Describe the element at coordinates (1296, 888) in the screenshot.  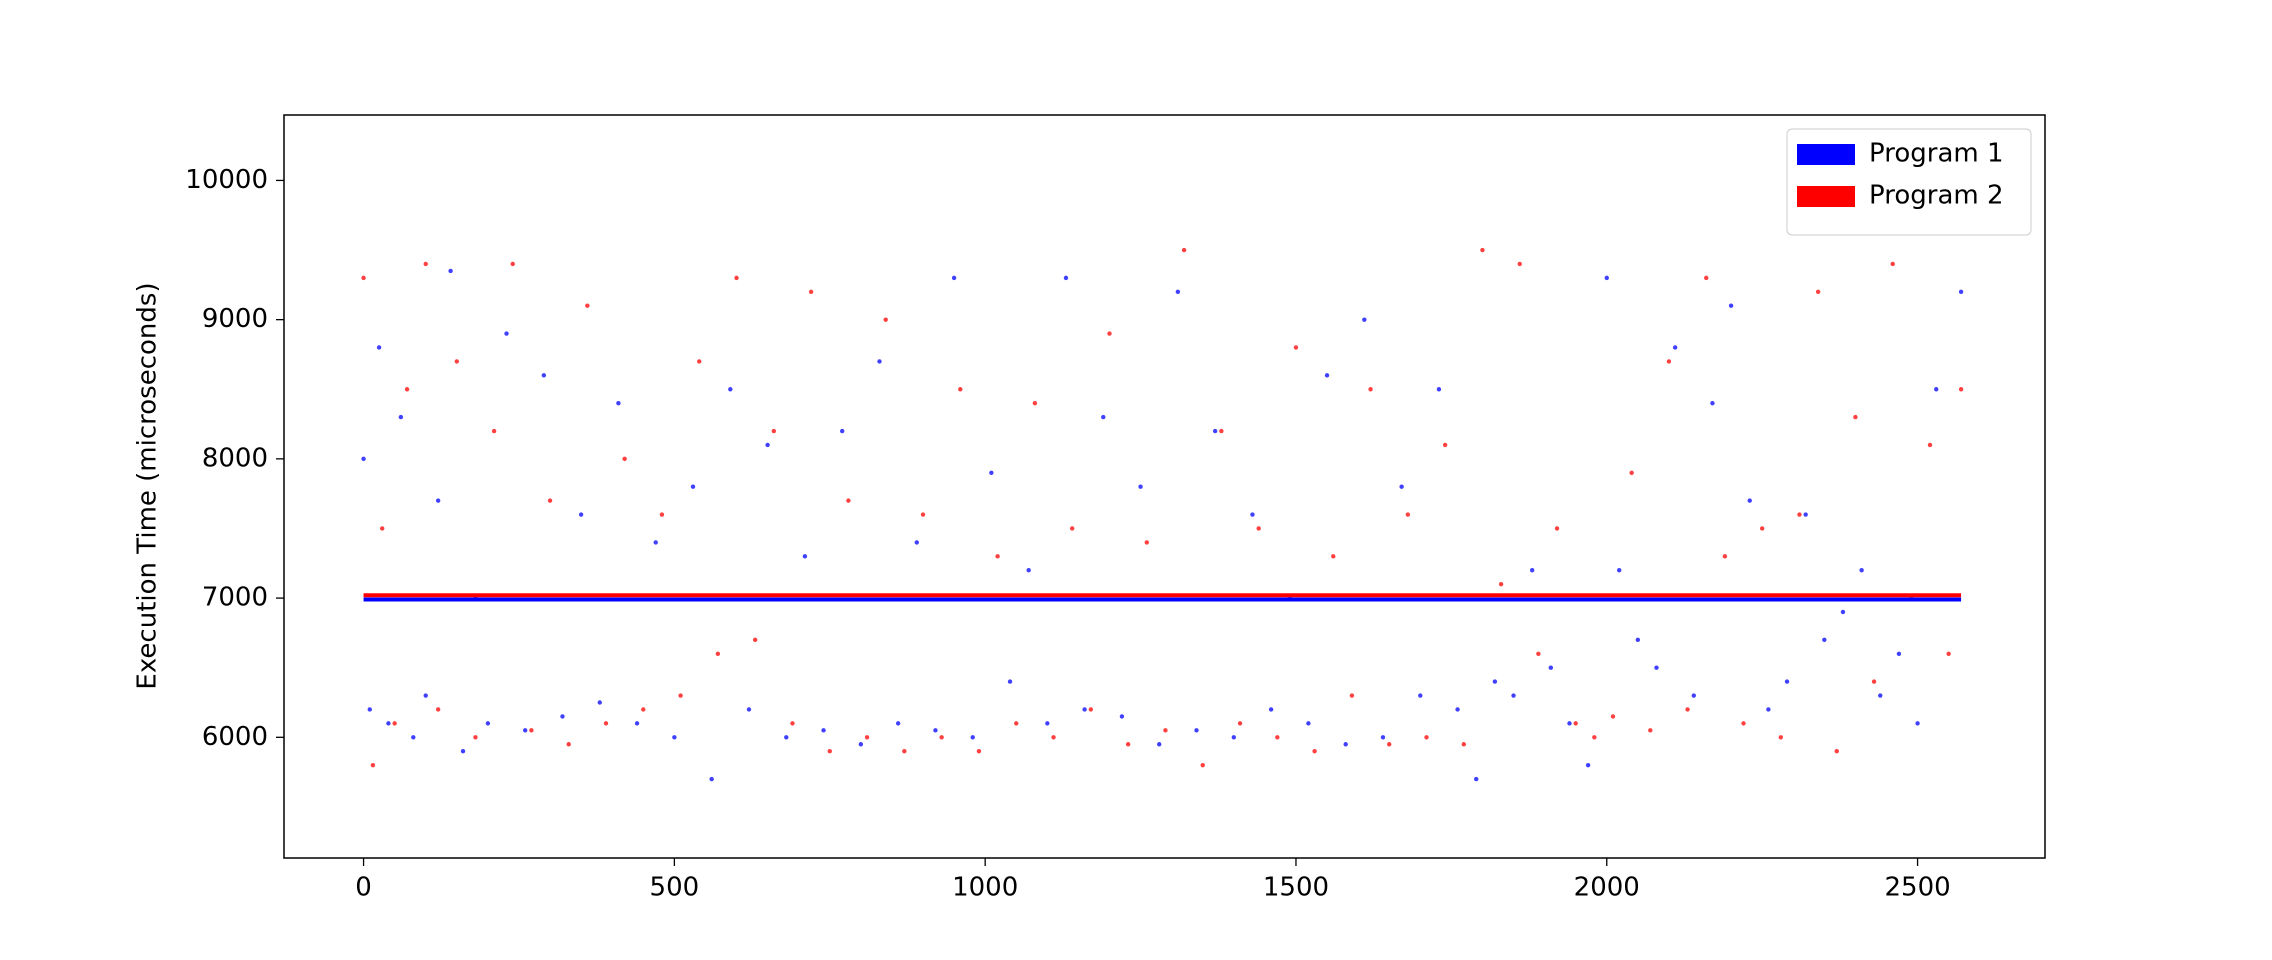
I see `x-tick-label: 1500` at that location.